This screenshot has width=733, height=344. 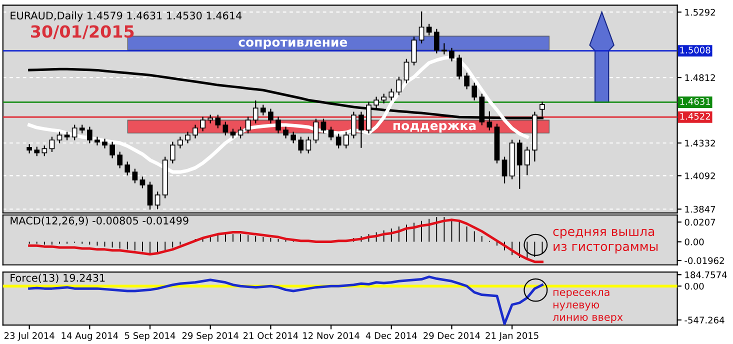 What do you see at coordinates (391, 336) in the screenshot?
I see `x-tick-label: 4 Dec 2014` at bounding box center [391, 336].